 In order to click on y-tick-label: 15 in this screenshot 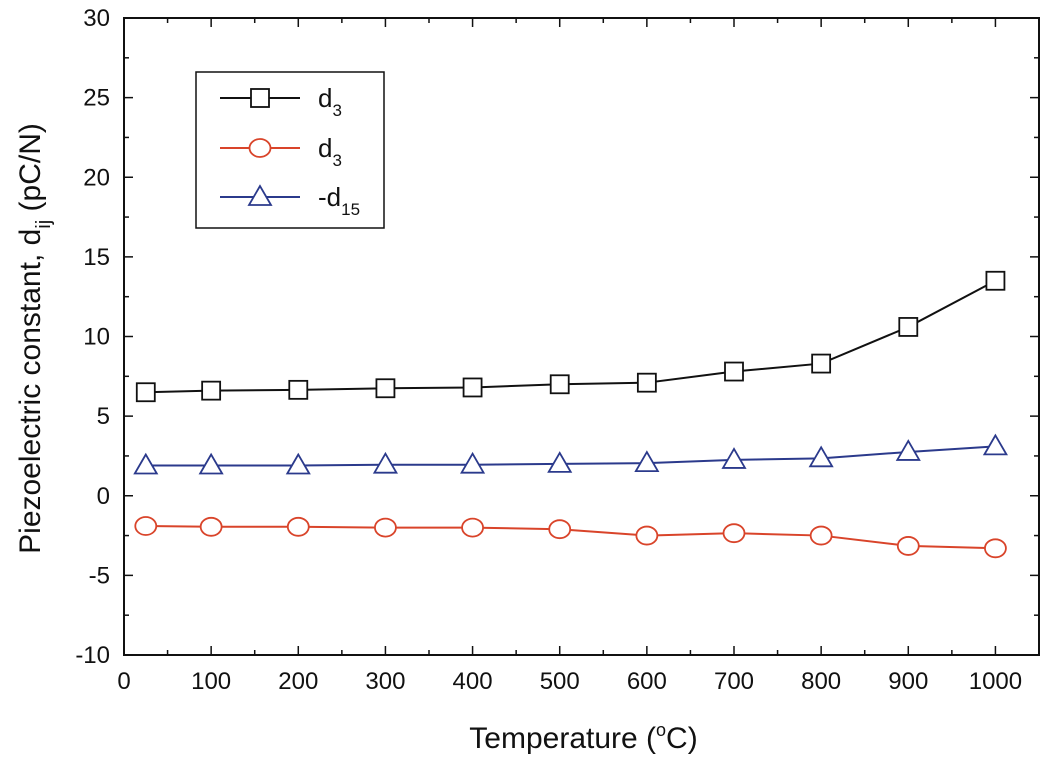, I will do `click(96, 257)`.